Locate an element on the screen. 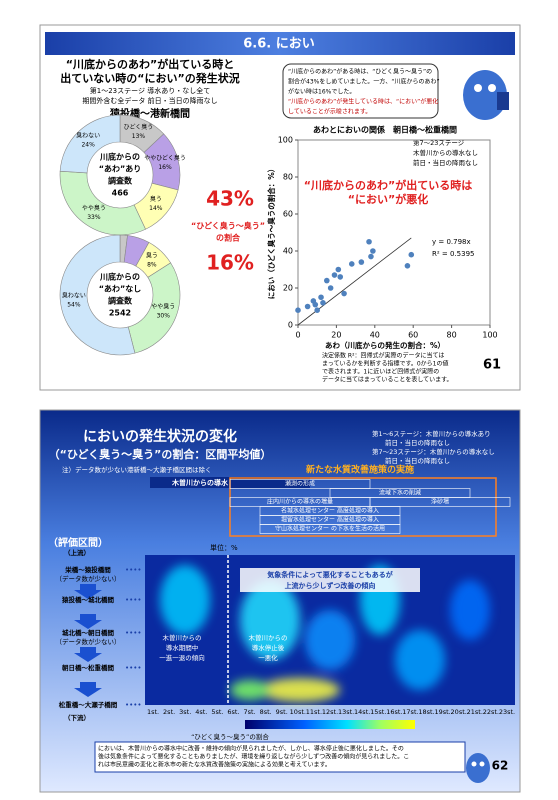 The image size is (558, 800). upstream: （上流） is located at coordinates (77, 552).